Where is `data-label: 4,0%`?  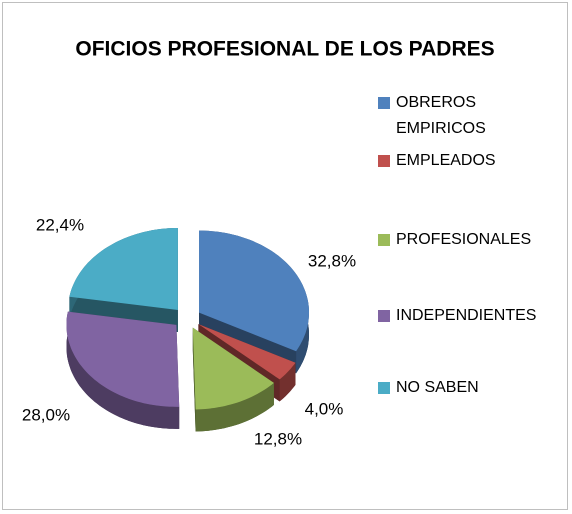
data-label: 4,0% is located at coordinates (324, 408).